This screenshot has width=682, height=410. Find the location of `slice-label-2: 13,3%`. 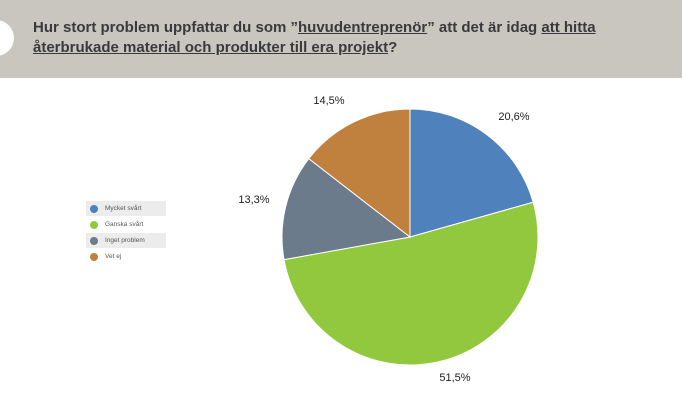

slice-label-2: 13,3% is located at coordinates (253, 200).